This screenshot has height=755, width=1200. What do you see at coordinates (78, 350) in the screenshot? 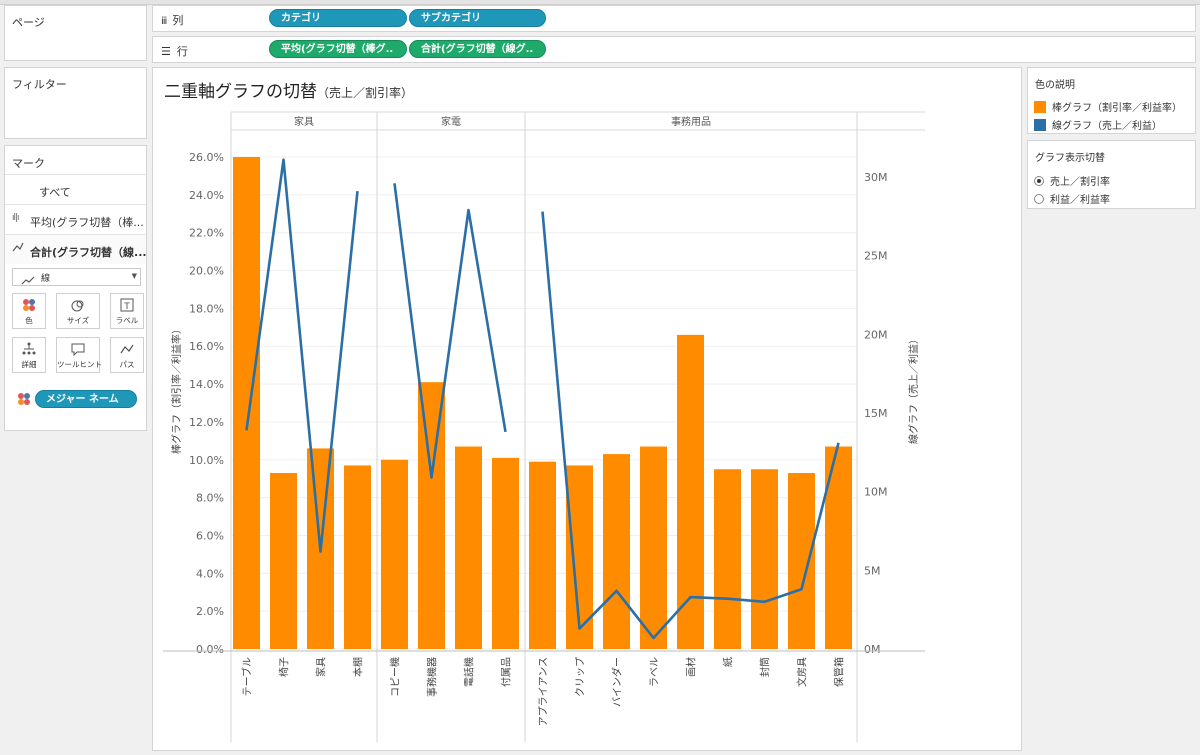
I see `tooltip-bubble-icon` at bounding box center [78, 350].